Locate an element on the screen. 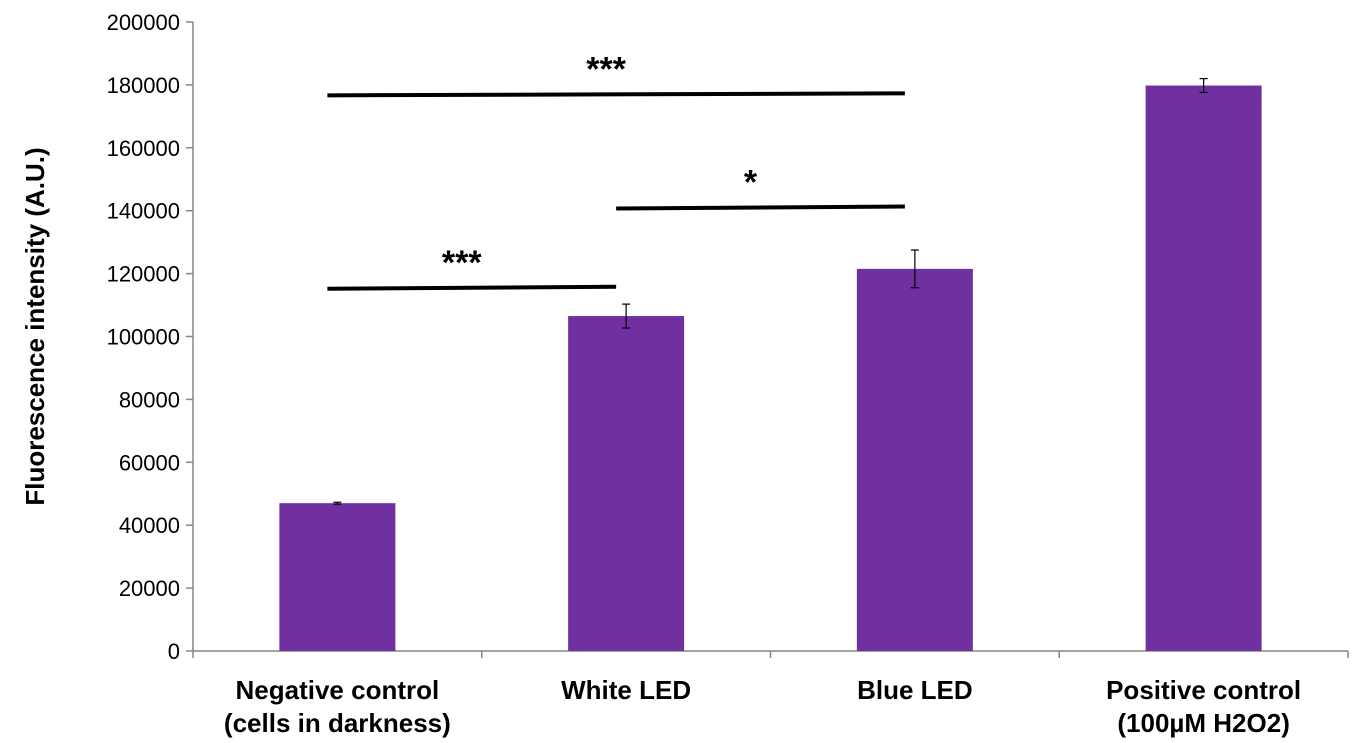 Image resolution: width=1352 pixels, height=743 pixels. y-tick-label: 60000 is located at coordinates (149, 462).